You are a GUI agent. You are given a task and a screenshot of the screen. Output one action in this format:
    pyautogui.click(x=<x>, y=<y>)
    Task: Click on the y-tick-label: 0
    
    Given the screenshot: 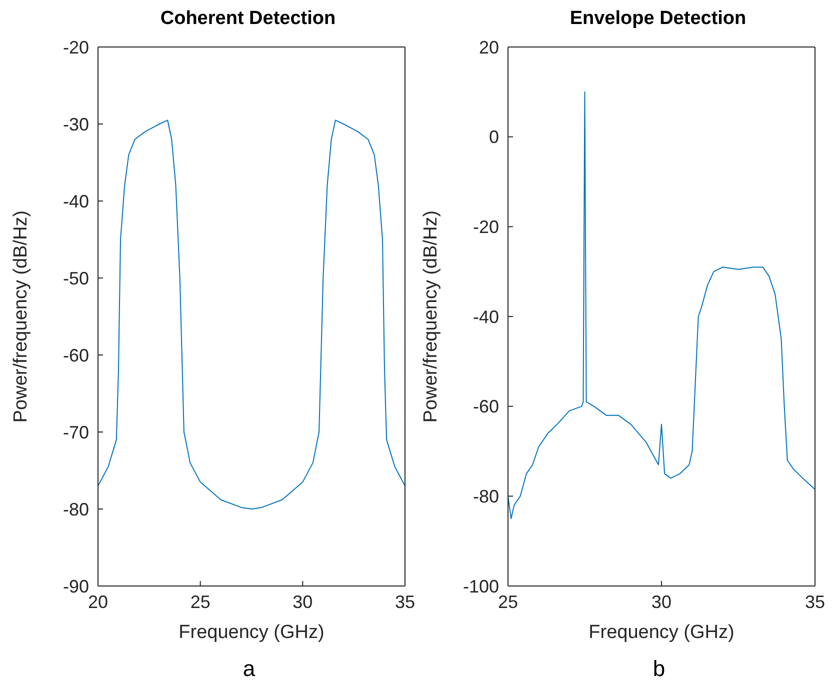 What is the action you would take?
    pyautogui.click(x=493, y=137)
    